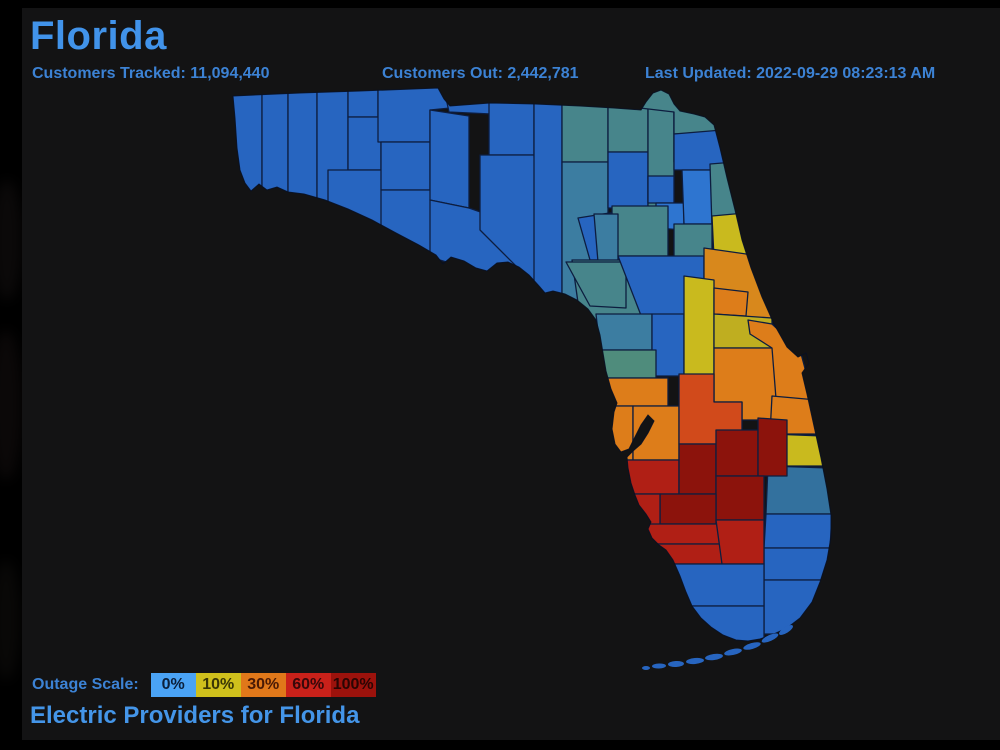  I want to click on last-updated-stat: Last Updated: 2022-09-29 08:23:13 AM, so click(790, 73).